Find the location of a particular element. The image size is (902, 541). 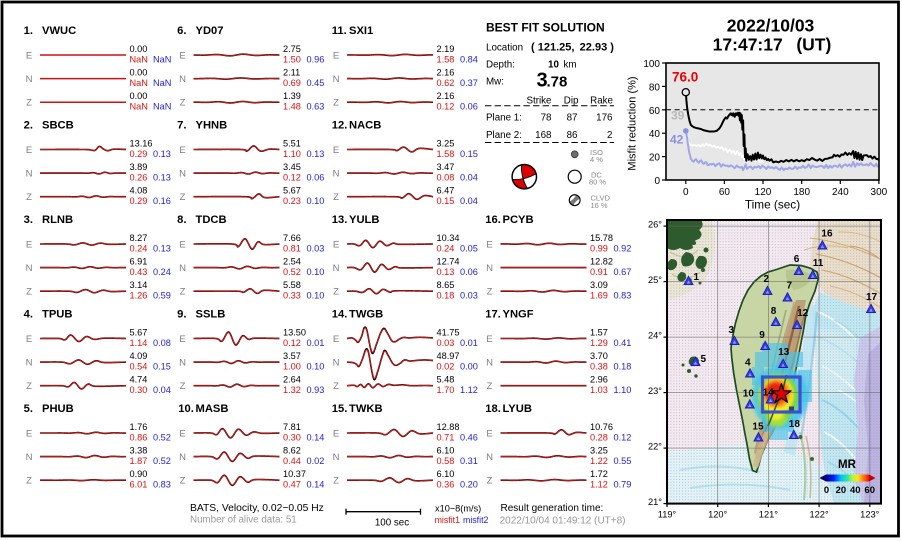

svg-text: 0.02 is located at coordinates (316, 461).